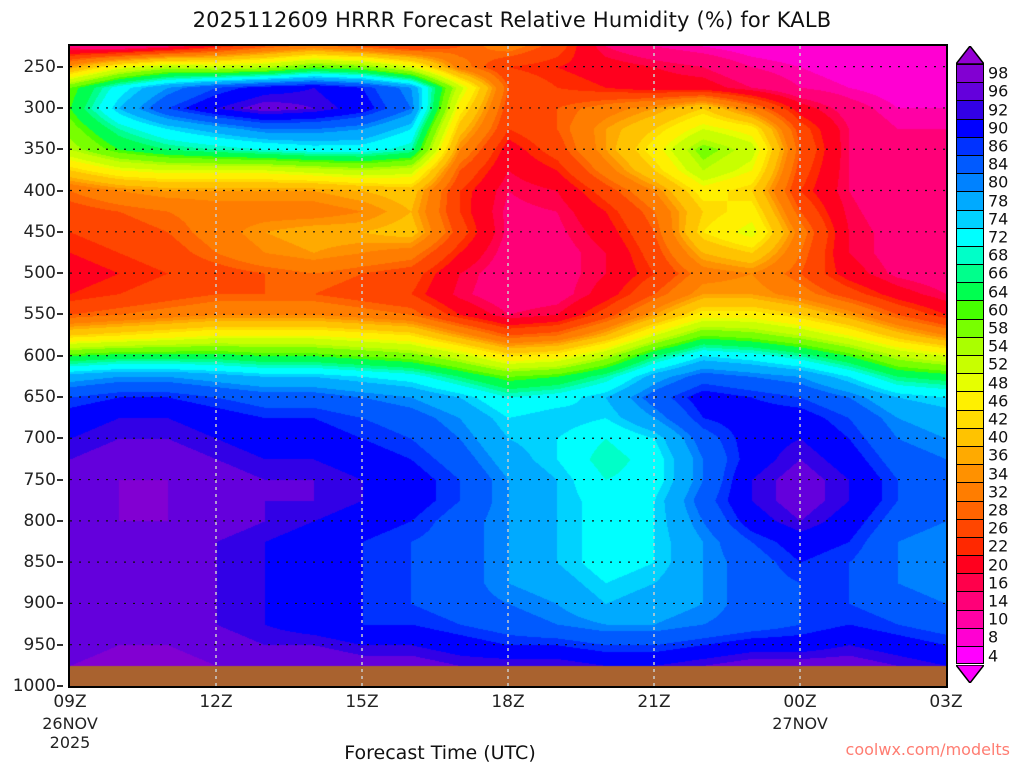 This screenshot has height=768, width=1024. I want to click on x-axis: 09Z 12Z 15Z 18Z 21Z 00Z 03Z 26NOV 2025 27NOV, so click(512, 722).